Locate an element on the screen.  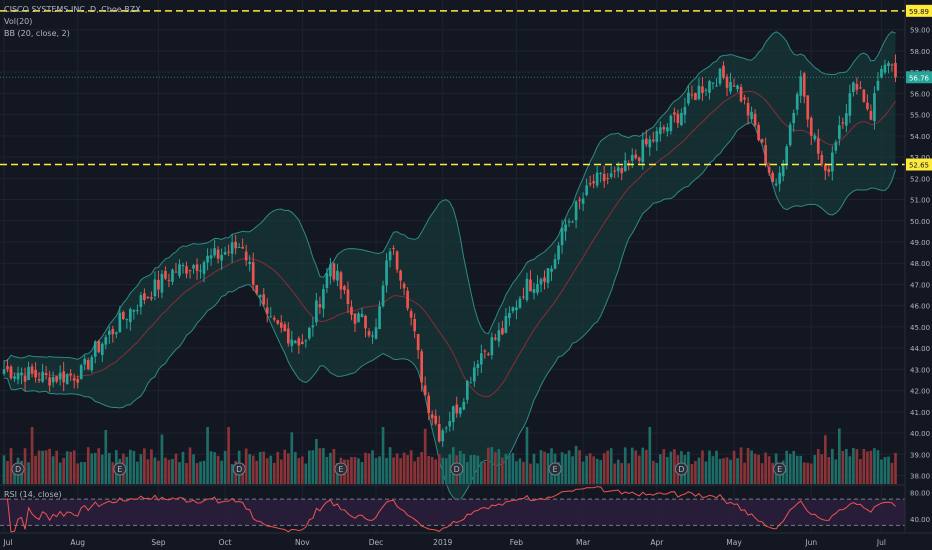
volume-bars is located at coordinates (449, 455).